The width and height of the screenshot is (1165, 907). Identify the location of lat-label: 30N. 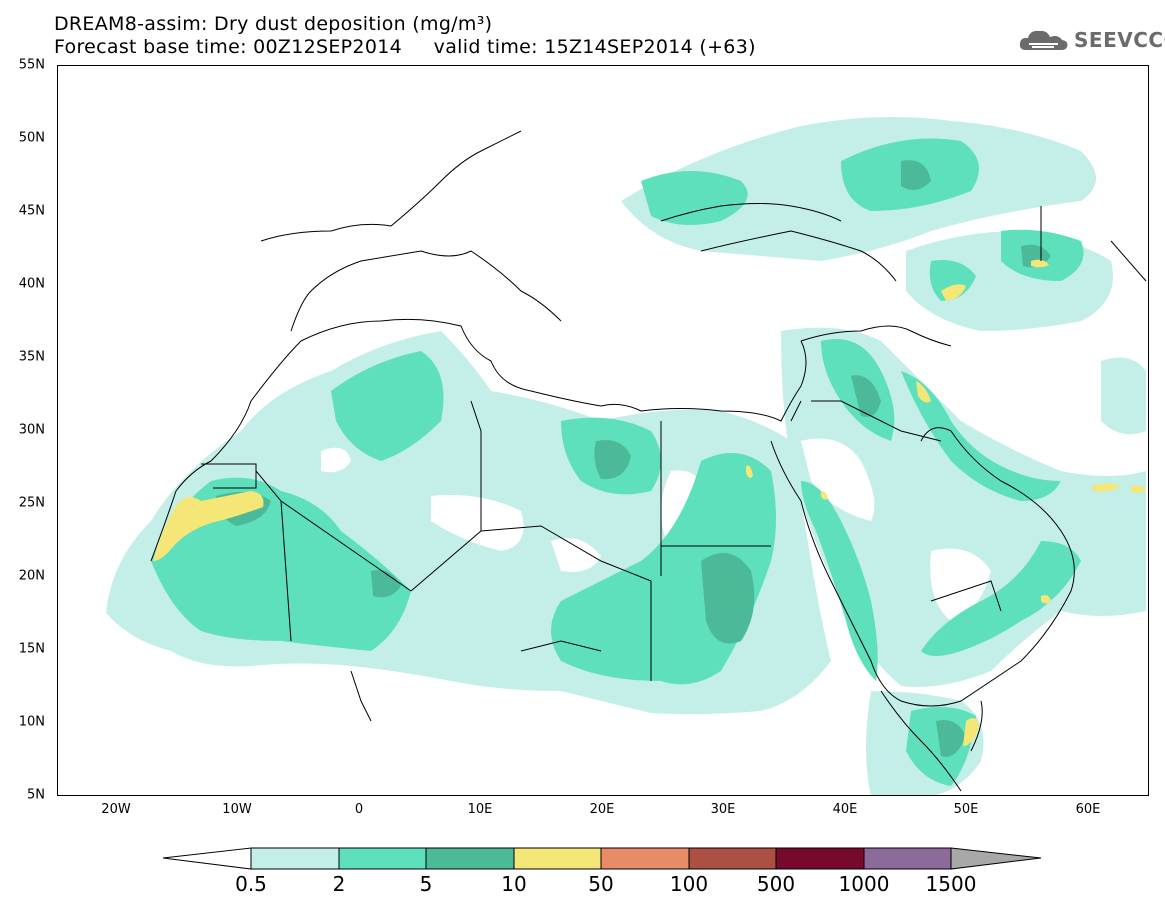
(31, 430).